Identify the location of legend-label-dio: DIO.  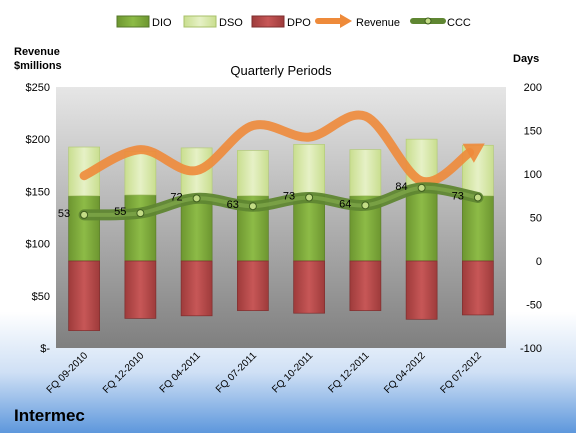
(162, 23).